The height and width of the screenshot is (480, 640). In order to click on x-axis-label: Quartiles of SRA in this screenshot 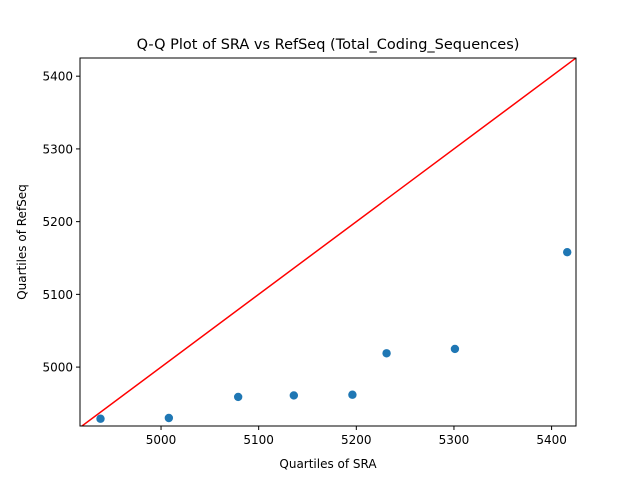, I will do `click(328, 464)`.